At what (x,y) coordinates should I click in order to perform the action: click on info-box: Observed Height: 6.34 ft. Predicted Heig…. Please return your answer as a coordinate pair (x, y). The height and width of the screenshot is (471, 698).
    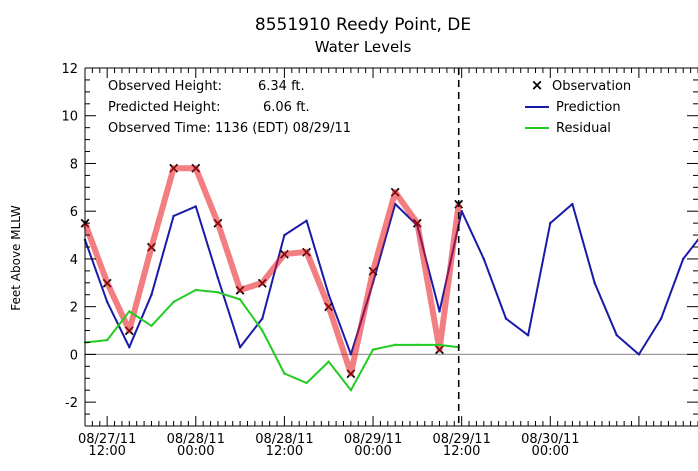
    Looking at the image, I should click on (229, 107).